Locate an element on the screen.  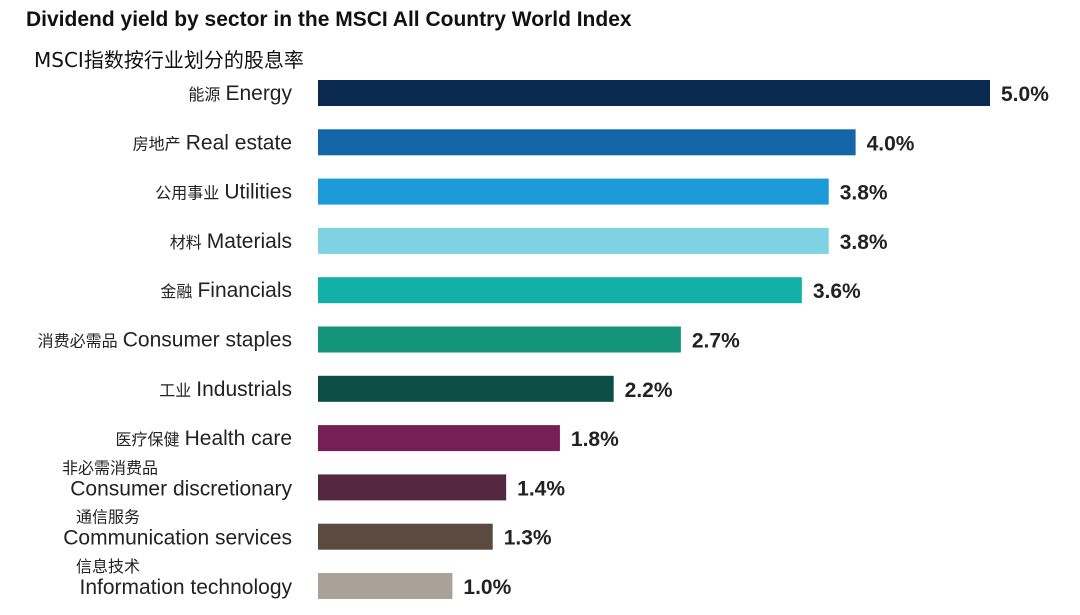
value-label: 1.4% is located at coordinates (541, 488).